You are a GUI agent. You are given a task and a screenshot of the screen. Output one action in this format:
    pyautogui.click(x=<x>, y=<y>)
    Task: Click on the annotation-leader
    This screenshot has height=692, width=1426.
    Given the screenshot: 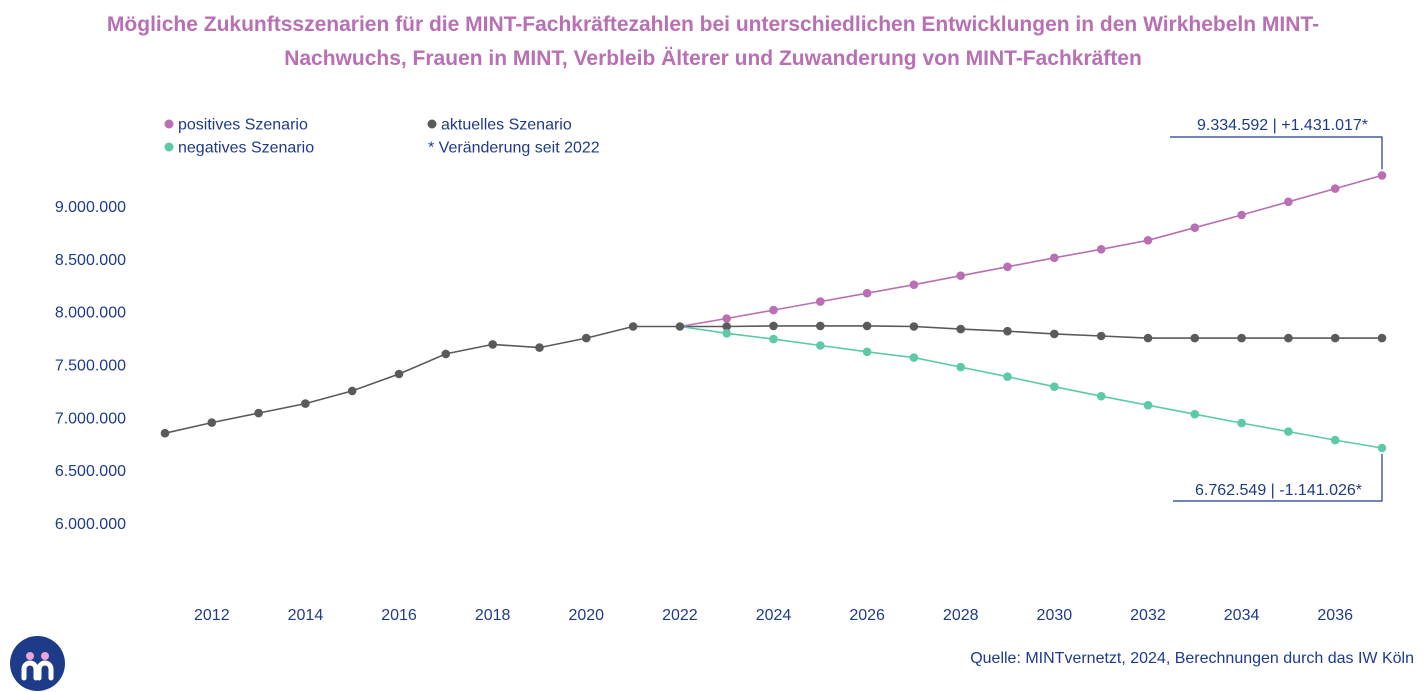 What is the action you would take?
    pyautogui.click(x=1278, y=477)
    